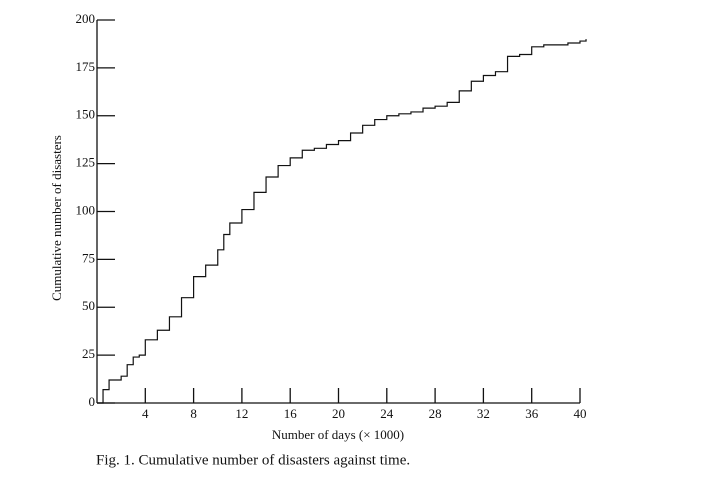 Image resolution: width=722 pixels, height=489 pixels. What do you see at coordinates (241, 413) in the screenshot?
I see `x-tick-label: 12` at bounding box center [241, 413].